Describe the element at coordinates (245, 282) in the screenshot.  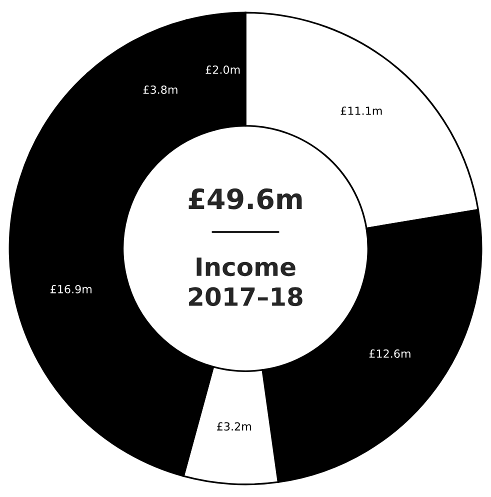
I see `text: Income 2017–18` at that location.